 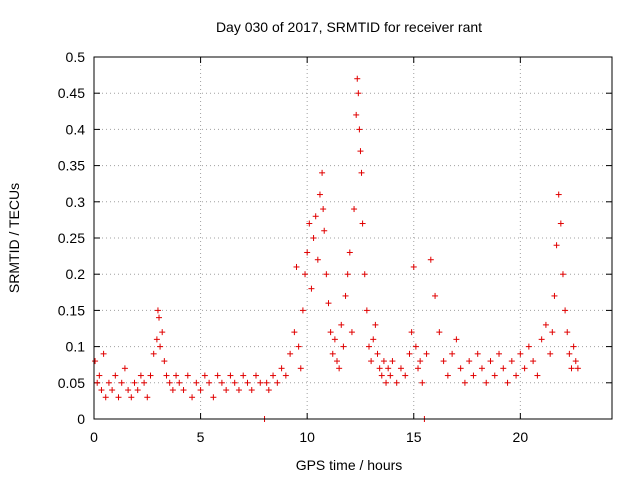 I want to click on y-tick-label: 0.35, so click(x=71, y=166).